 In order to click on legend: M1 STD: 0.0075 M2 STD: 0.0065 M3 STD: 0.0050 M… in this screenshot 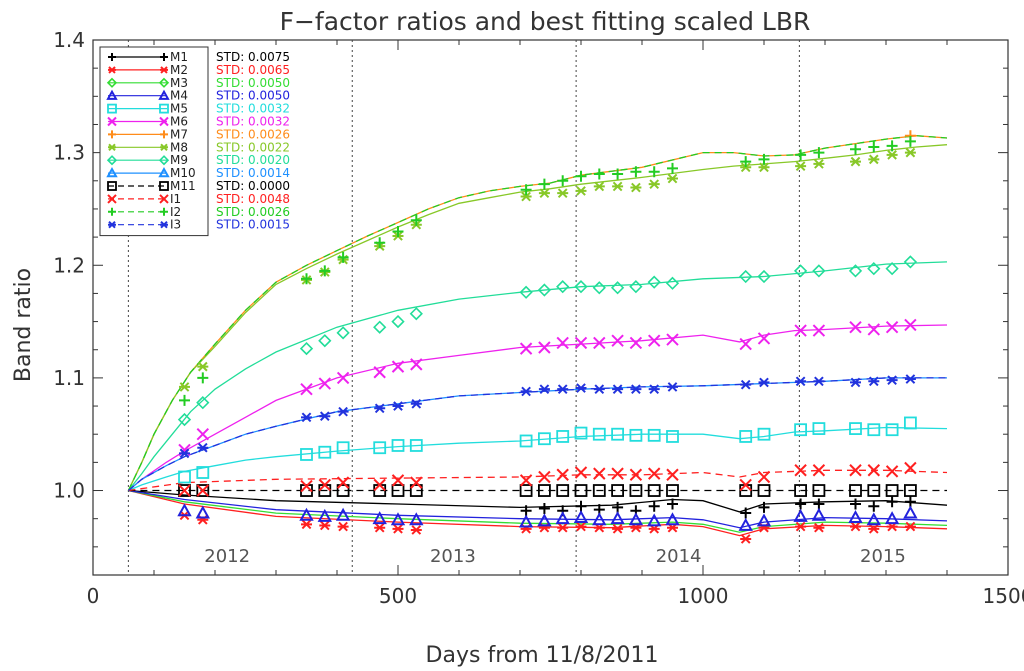, I will do `click(194, 141)`.